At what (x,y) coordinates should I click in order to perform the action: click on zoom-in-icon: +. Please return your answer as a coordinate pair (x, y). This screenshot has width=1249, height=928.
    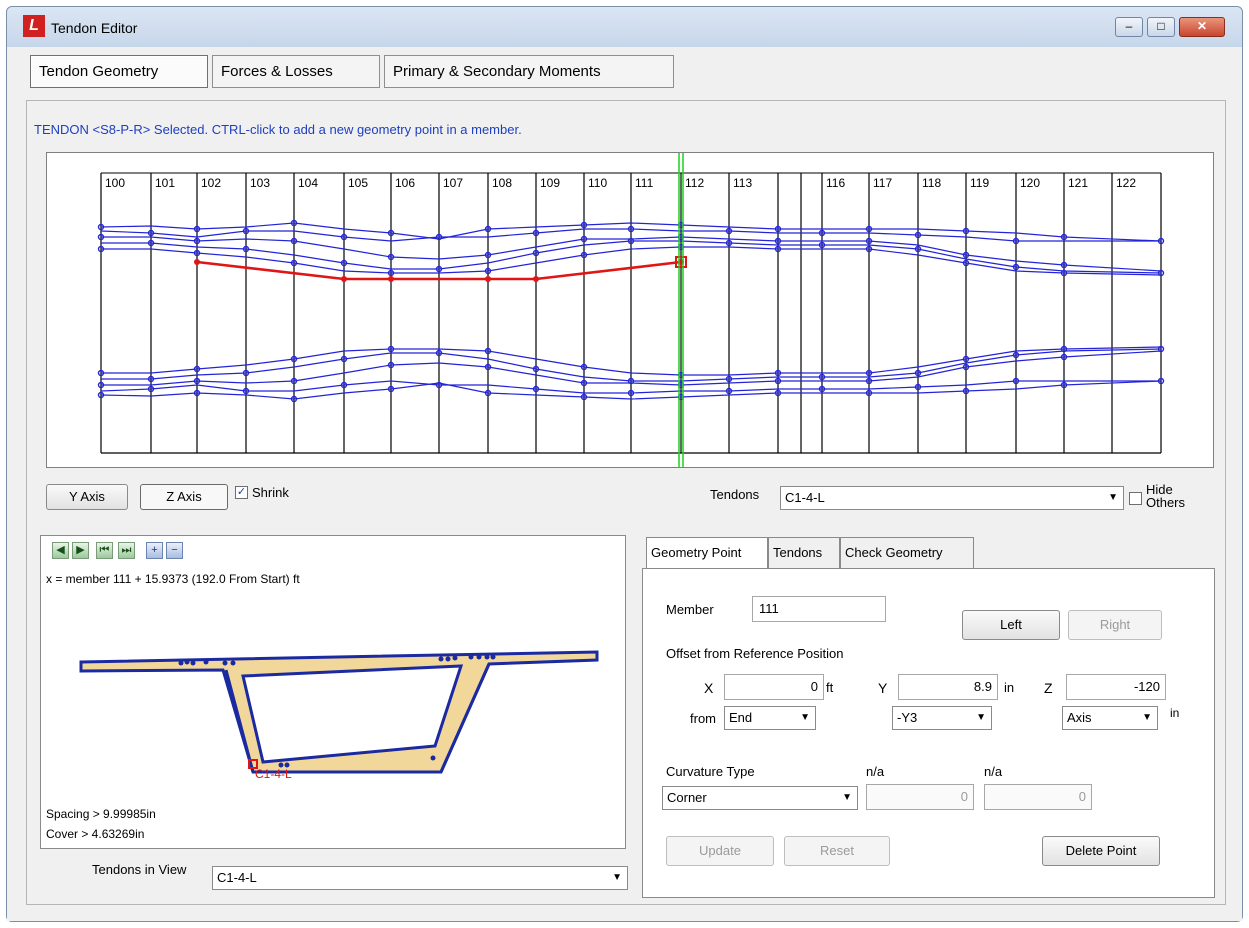
    Looking at the image, I should click on (154, 550).